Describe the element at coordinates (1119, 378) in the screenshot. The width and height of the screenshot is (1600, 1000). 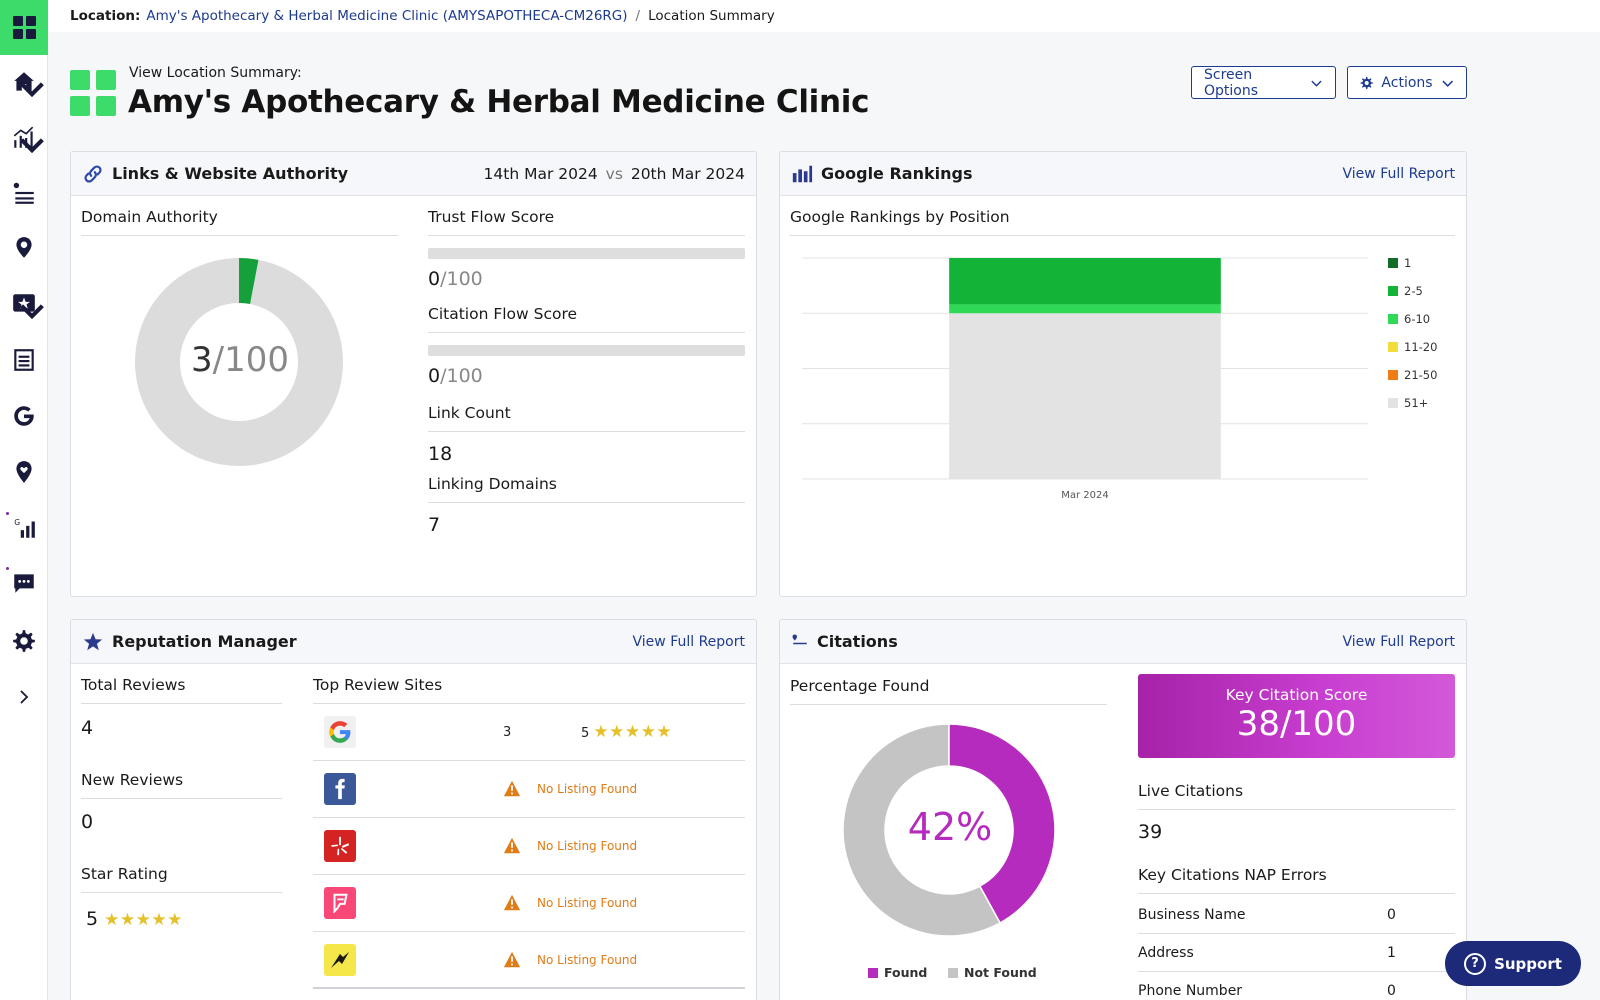
I see `rankings-chart: Mar 2024 1 2-5 6-10 11-20 21-50 51+` at that location.